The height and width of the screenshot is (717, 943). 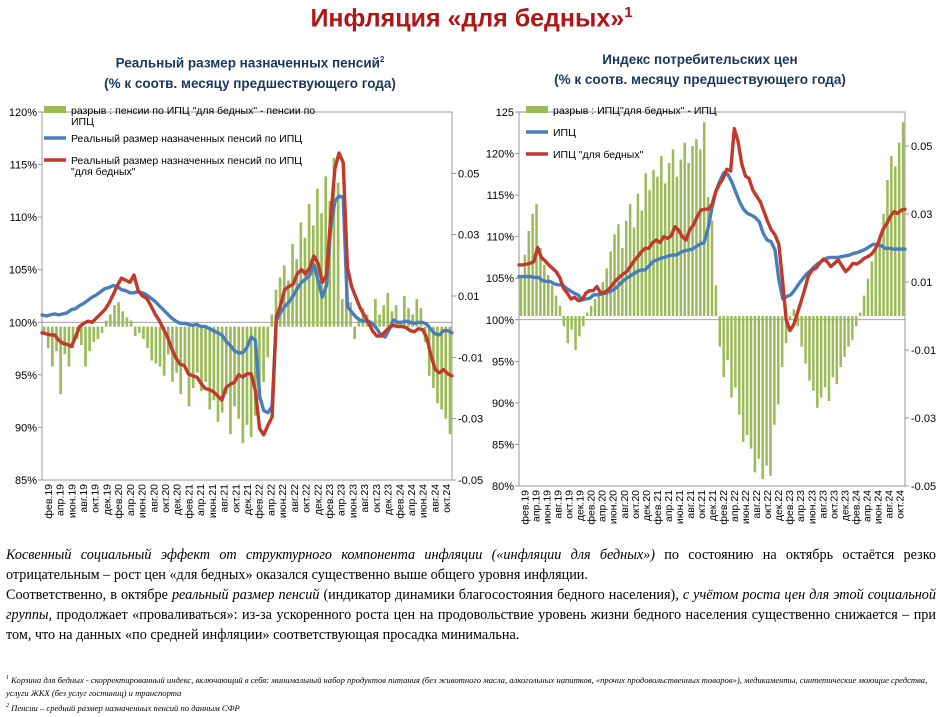 What do you see at coordinates (735, 506) in the screenshot?
I see `right-x-tick-label: апр.22` at bounding box center [735, 506].